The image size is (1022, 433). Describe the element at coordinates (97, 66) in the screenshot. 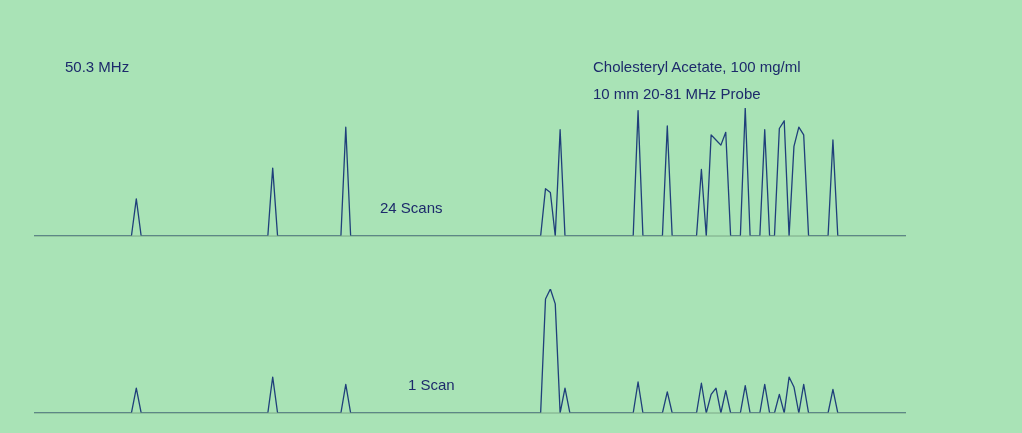

I see `text: 50.3 MHz` at that location.